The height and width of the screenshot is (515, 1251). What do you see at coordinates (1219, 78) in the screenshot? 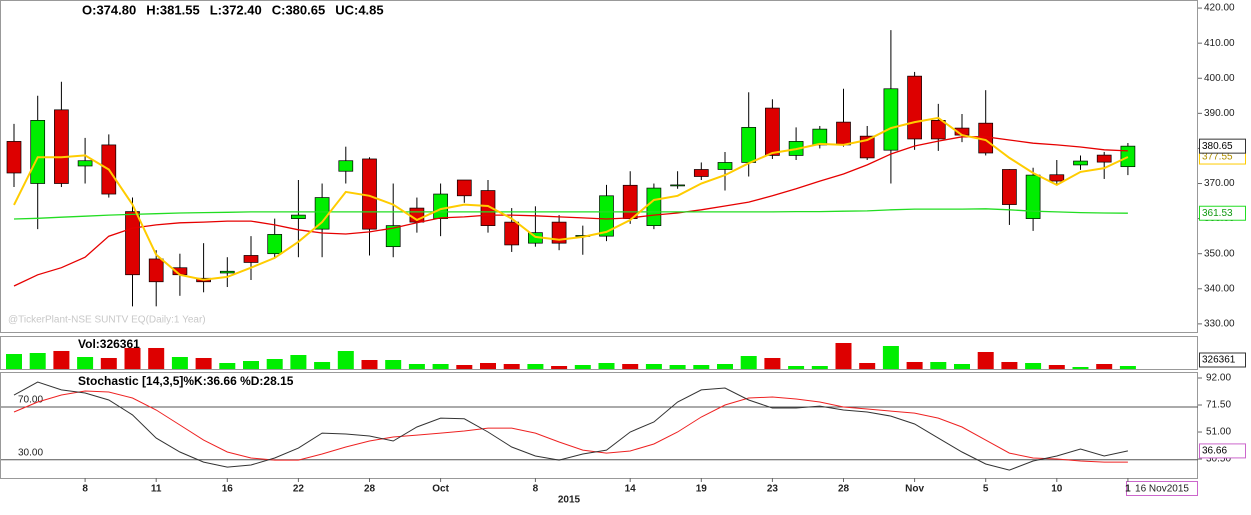
I see `y-tick-label: 400.00` at bounding box center [1219, 78].